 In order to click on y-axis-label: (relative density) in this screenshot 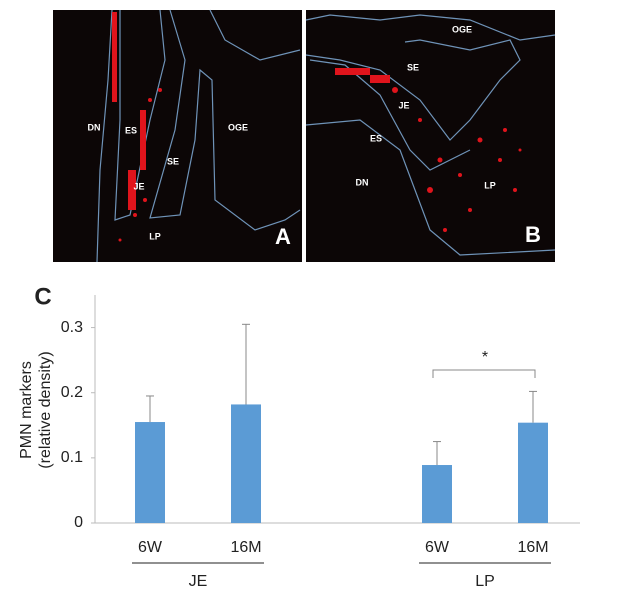, I will do `click(45, 409)`.